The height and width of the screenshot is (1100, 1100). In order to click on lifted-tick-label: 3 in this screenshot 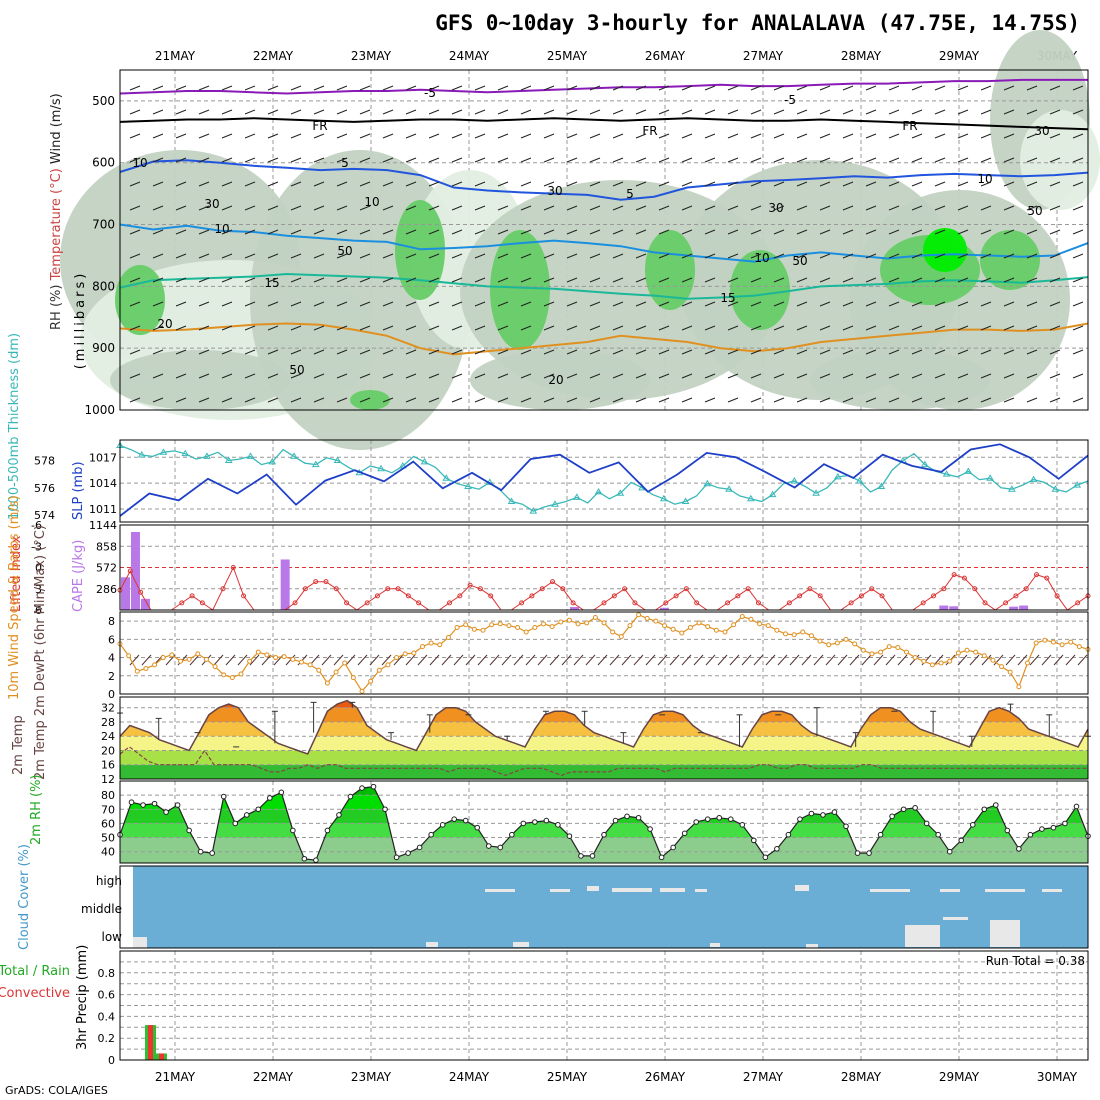, I will do `click(38, 589)`.